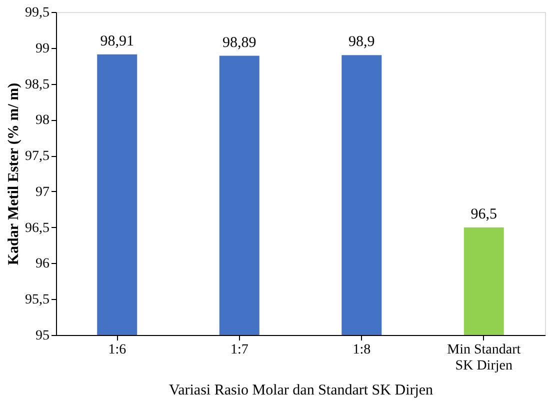 Image resolution: width=560 pixels, height=412 pixels. Describe the element at coordinates (301, 390) in the screenshot. I see `x-axis-title: Variasi Rasio Molar dan Standart SK Dirjen` at that location.